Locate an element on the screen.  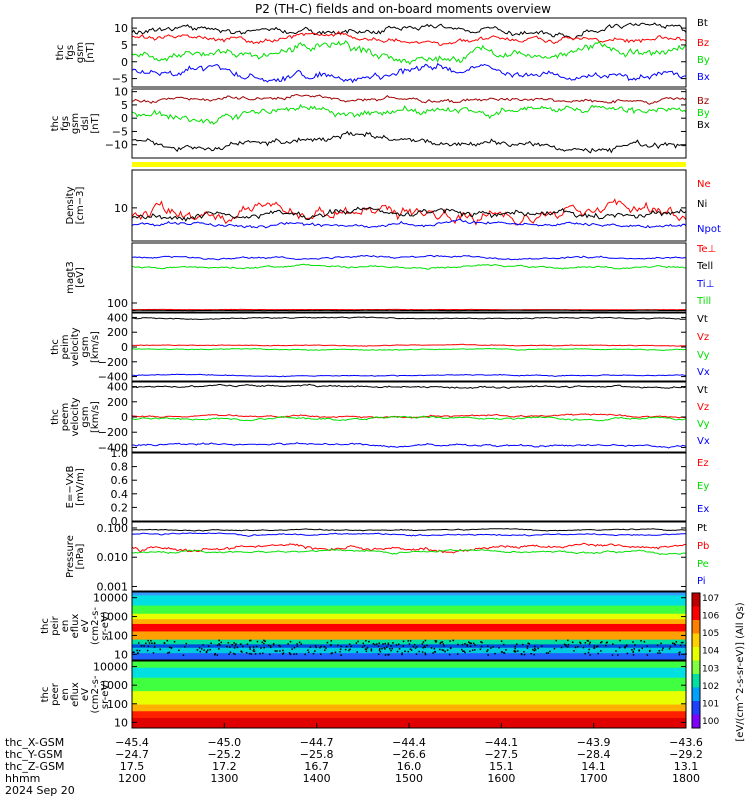
y-axis-label: [cm−3] is located at coordinates (80, 206).